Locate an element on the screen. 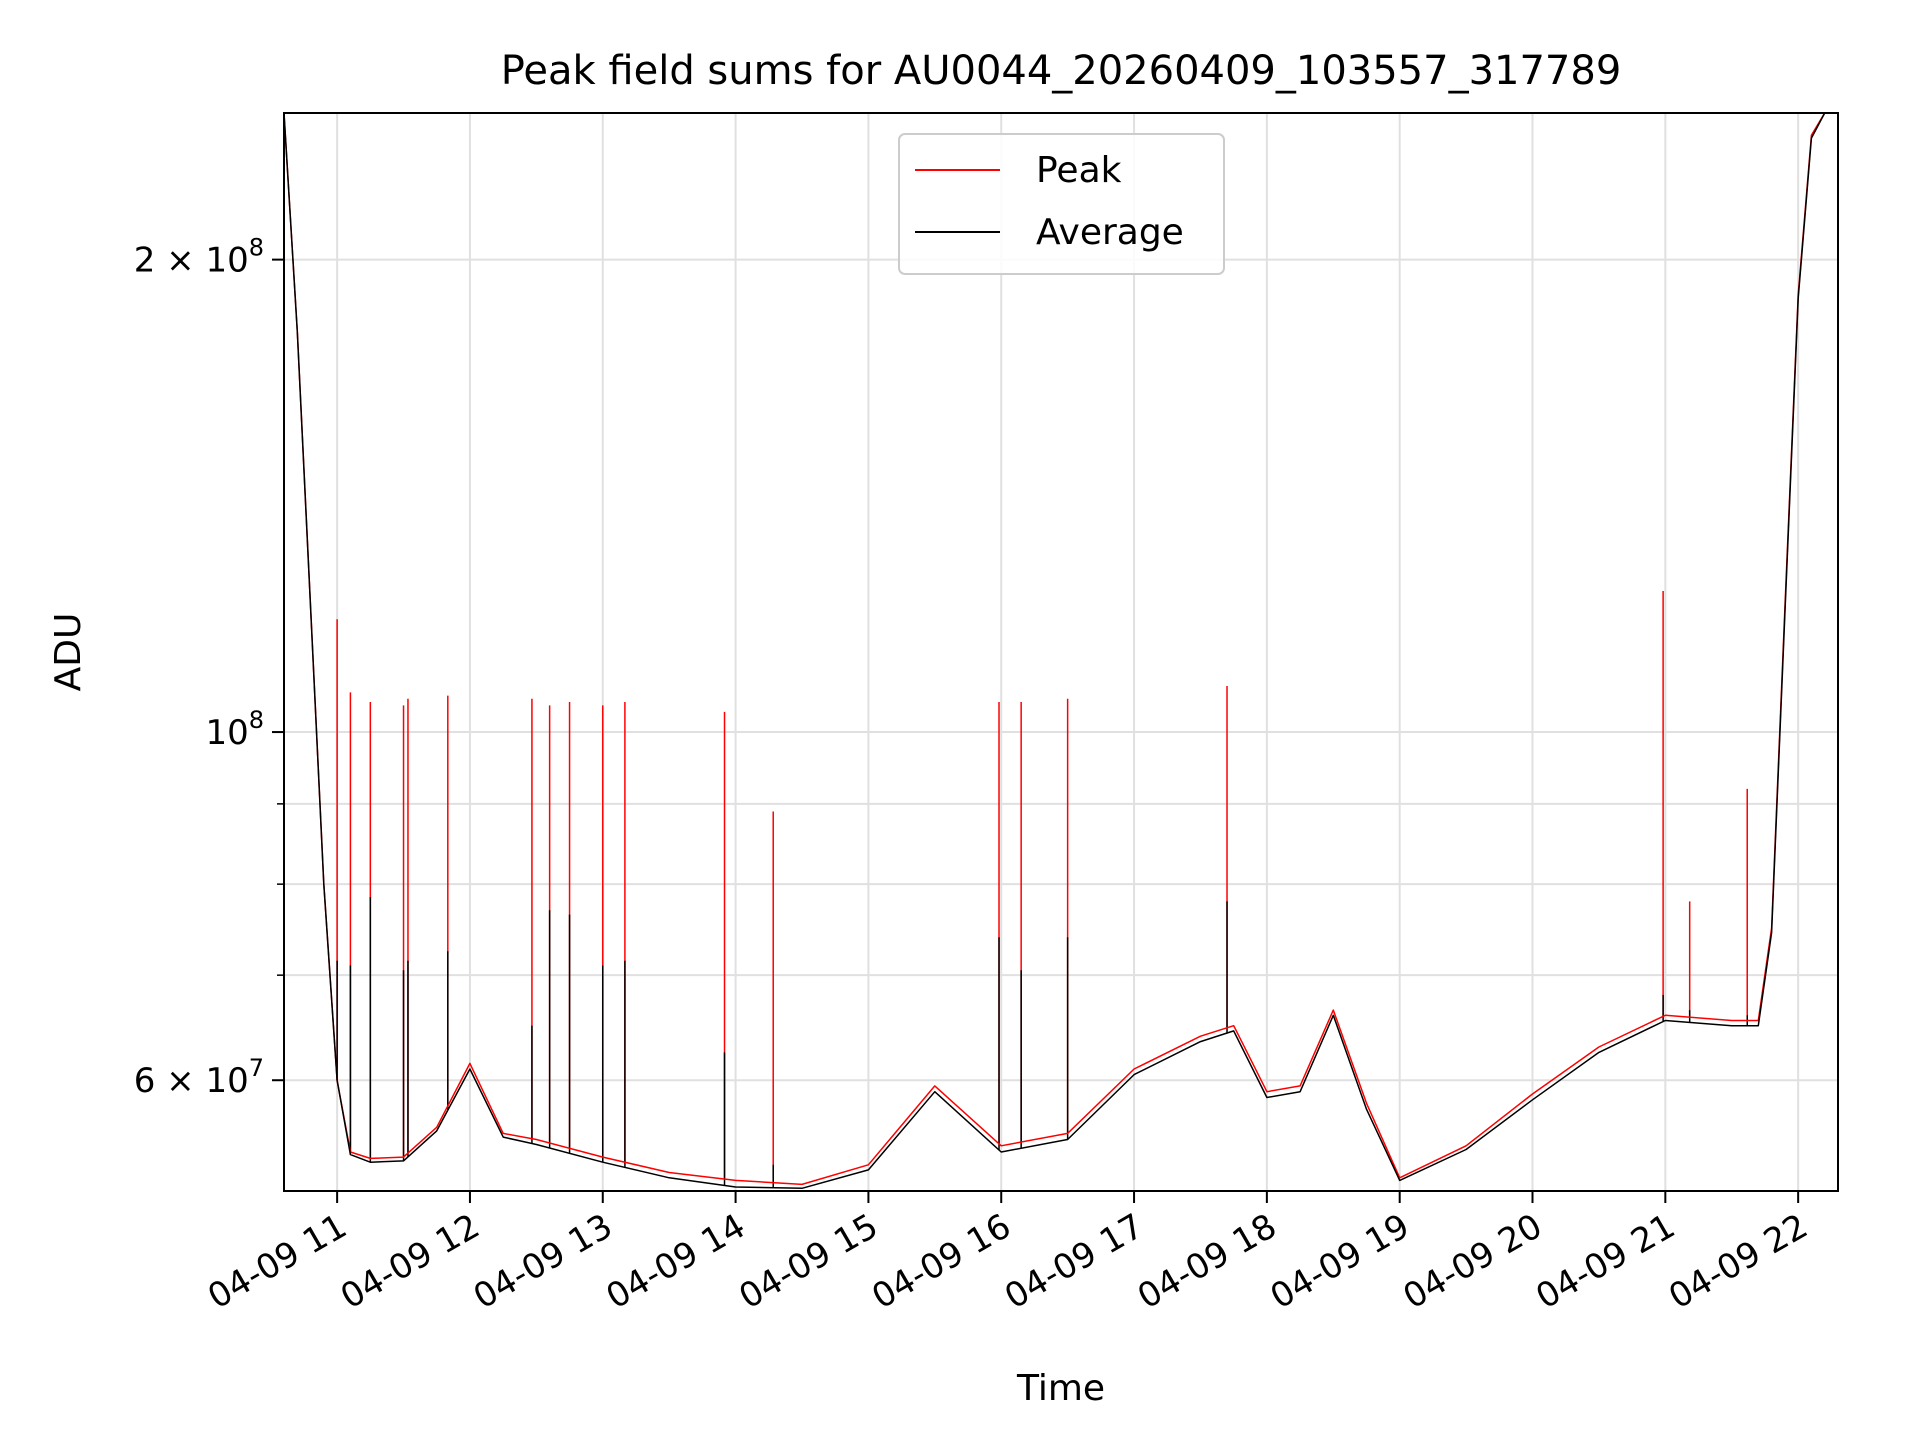 This screenshot has height=1440, width=1920. y-axis-label: ADU is located at coordinates (68, 652).